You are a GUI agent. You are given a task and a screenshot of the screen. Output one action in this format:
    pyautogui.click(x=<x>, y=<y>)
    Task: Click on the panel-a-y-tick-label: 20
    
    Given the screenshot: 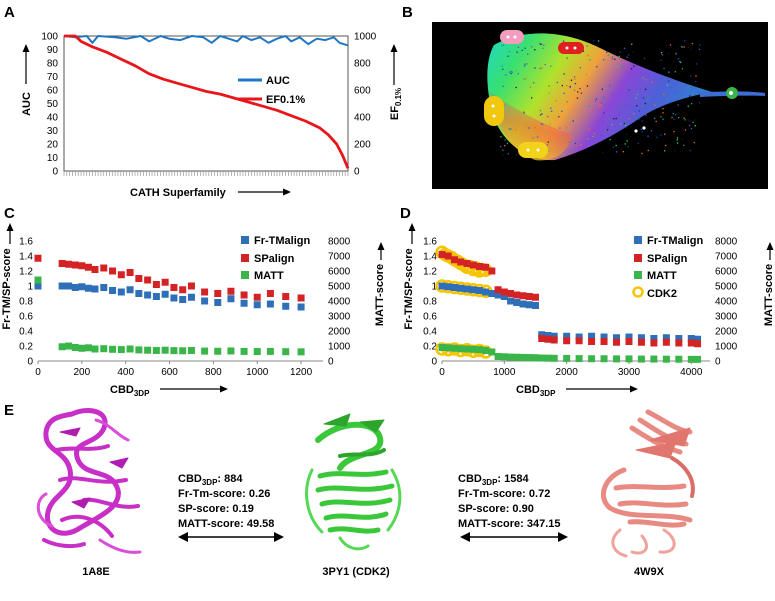 What is the action you would take?
    pyautogui.click(x=53, y=145)
    